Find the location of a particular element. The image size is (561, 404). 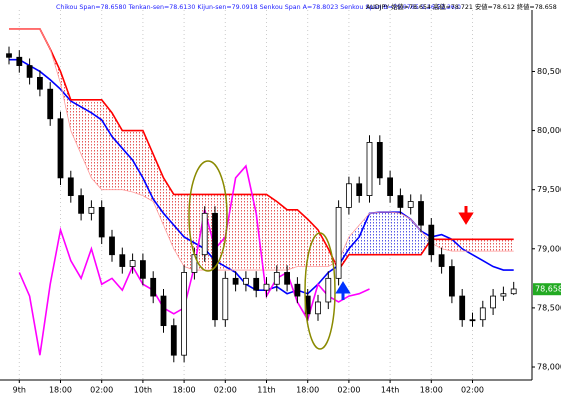

x-tick-label: 9th is located at coordinates (19, 390).